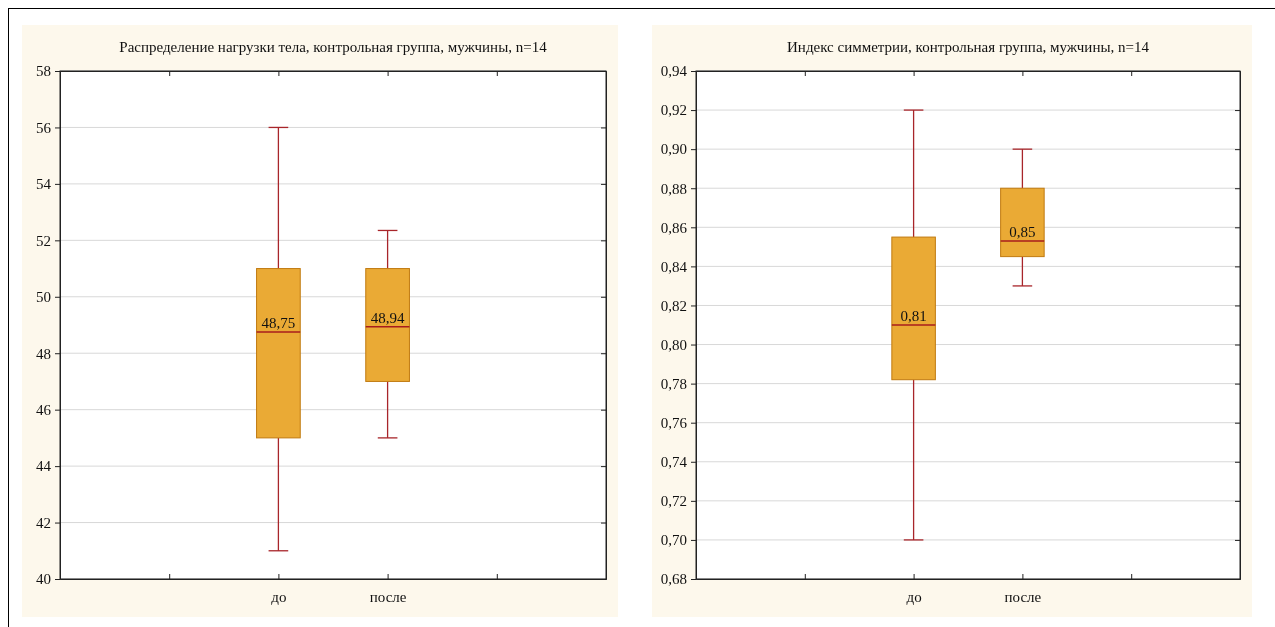  What do you see at coordinates (1022, 231) in the screenshot?
I see `annotation: 0,85` at bounding box center [1022, 231].